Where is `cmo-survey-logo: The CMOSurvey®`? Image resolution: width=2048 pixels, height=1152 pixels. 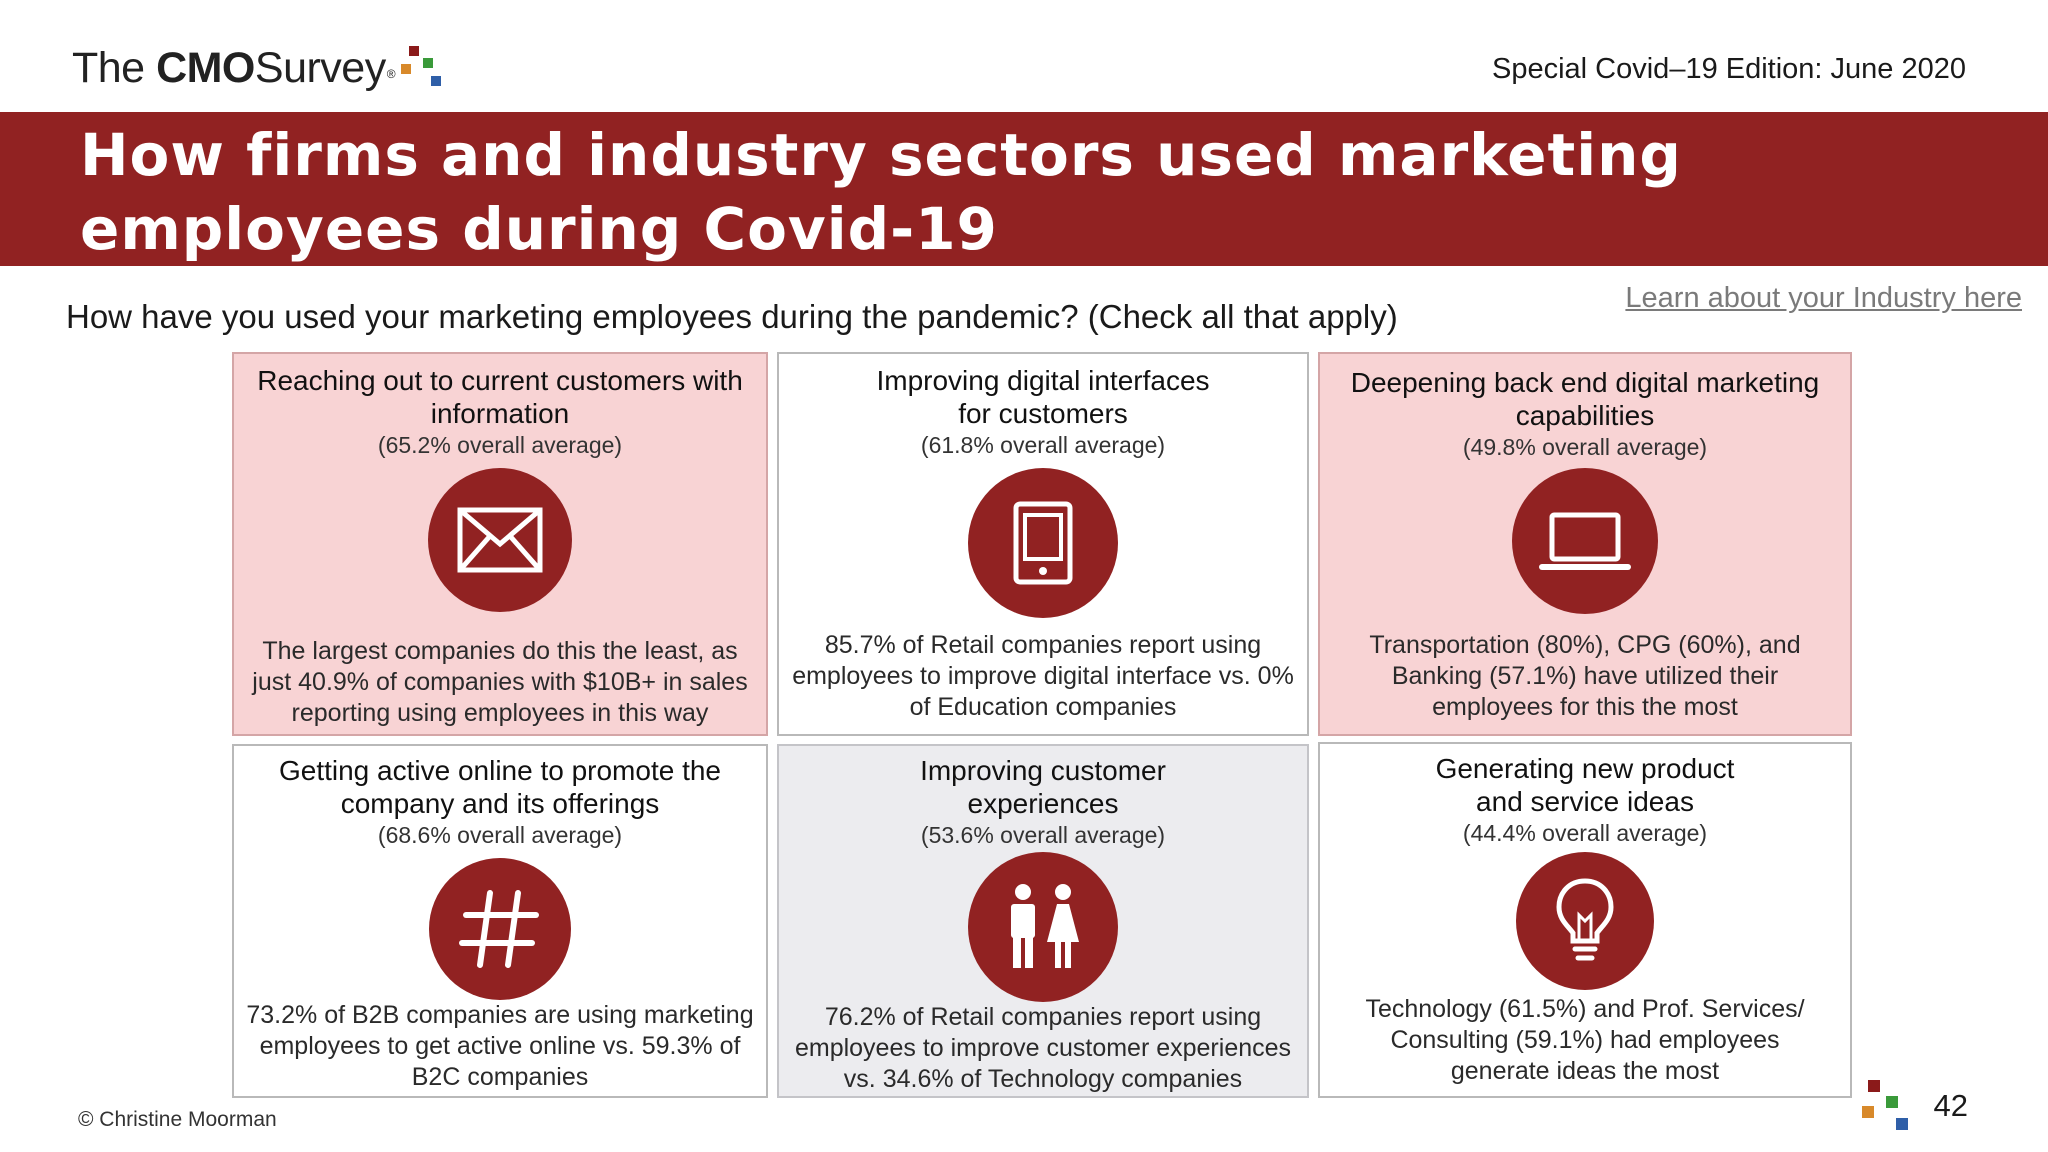
cmo-survey-logo: The CMOSurvey® is located at coordinates (263, 83).